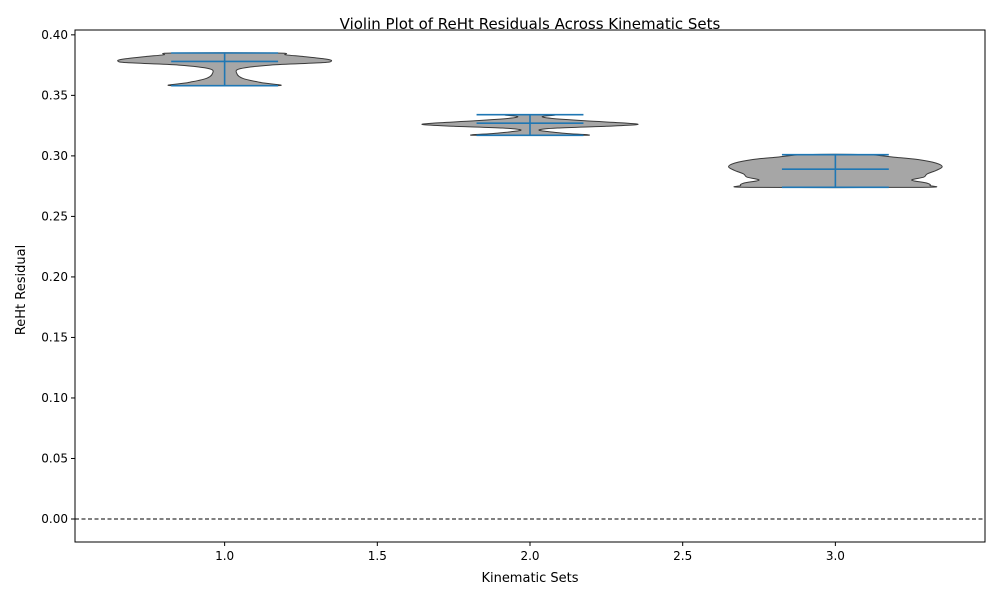  Describe the element at coordinates (54, 277) in the screenshot. I see `y-tick-label: 0.20` at that location.